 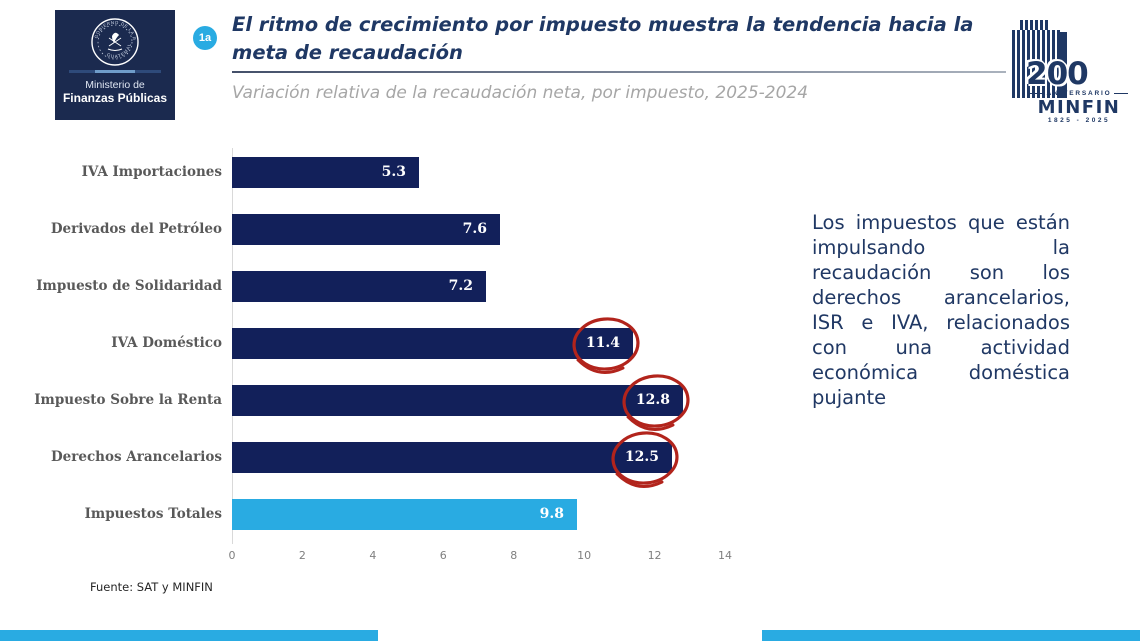 I want to click on minfin-wordmark: MINFIN, so click(x=1079, y=107).